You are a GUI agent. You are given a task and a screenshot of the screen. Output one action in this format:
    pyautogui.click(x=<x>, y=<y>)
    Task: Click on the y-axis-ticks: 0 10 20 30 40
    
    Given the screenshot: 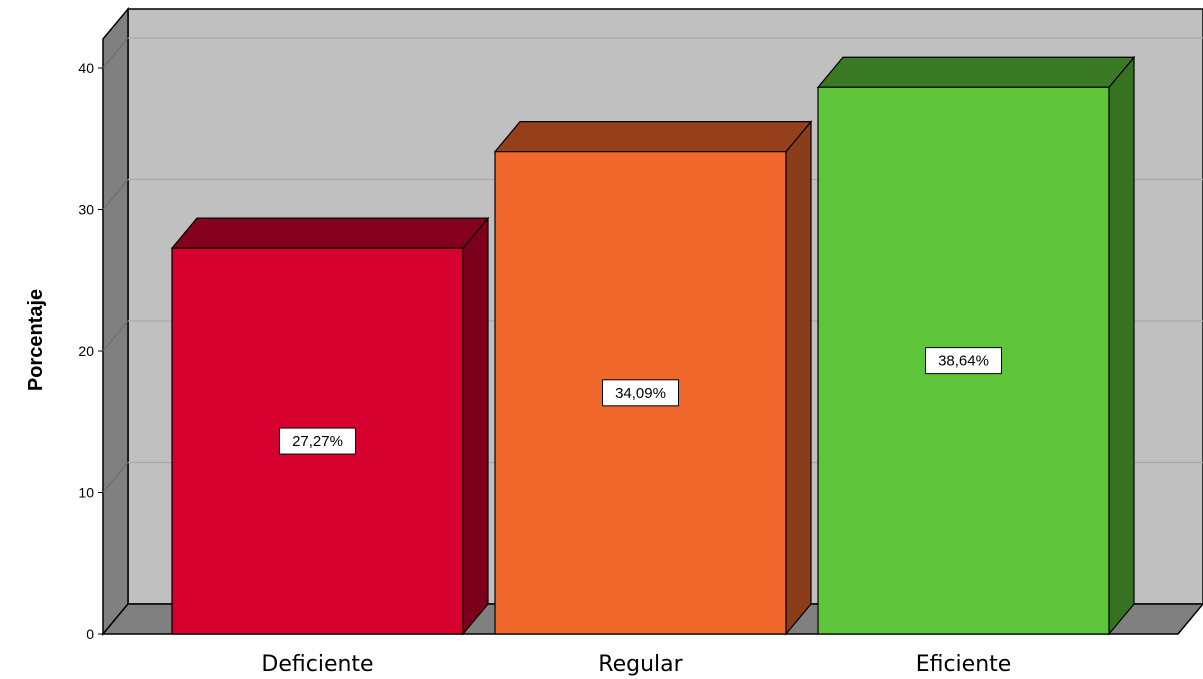 What is the action you would take?
    pyautogui.click(x=90, y=351)
    